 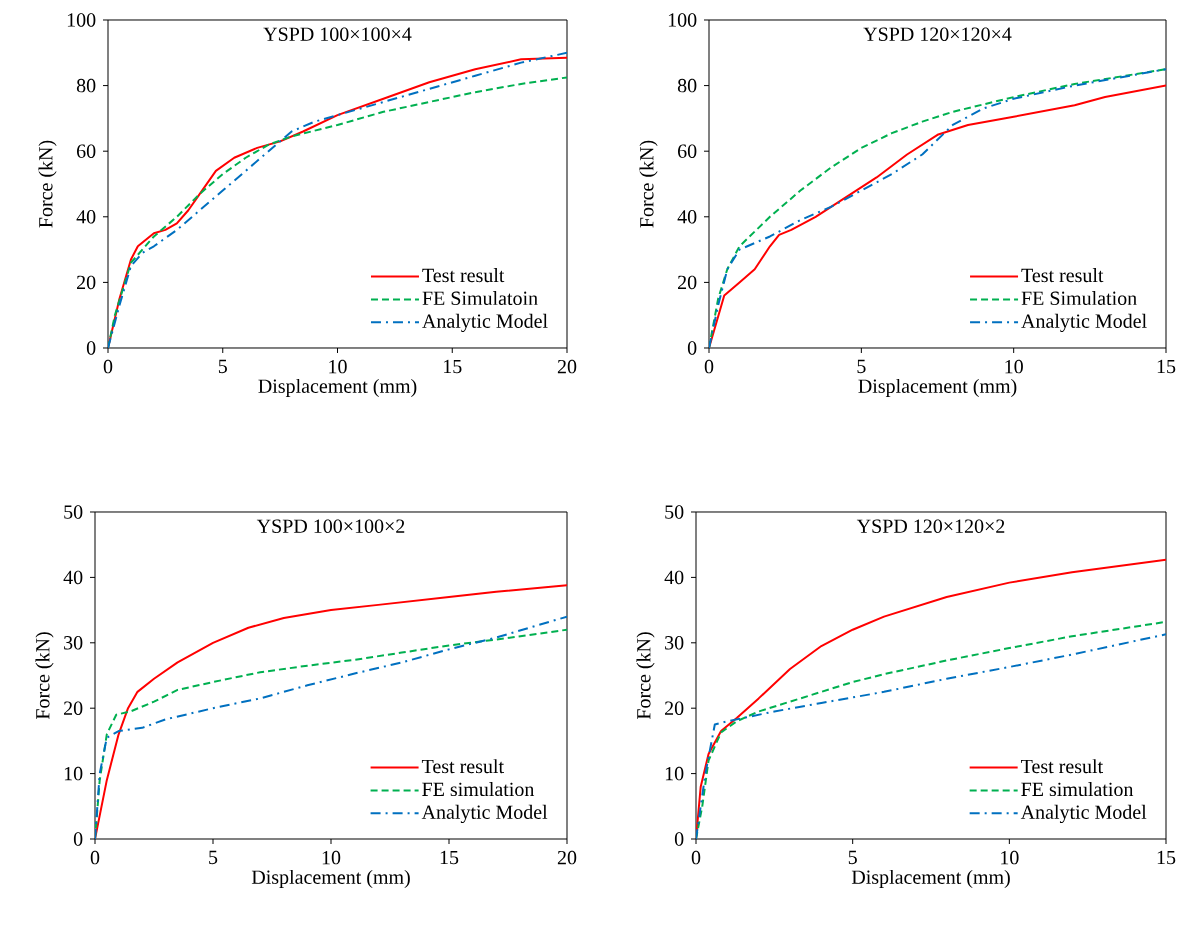 I want to click on legend-label: FE Simulation, so click(x=1079, y=298).